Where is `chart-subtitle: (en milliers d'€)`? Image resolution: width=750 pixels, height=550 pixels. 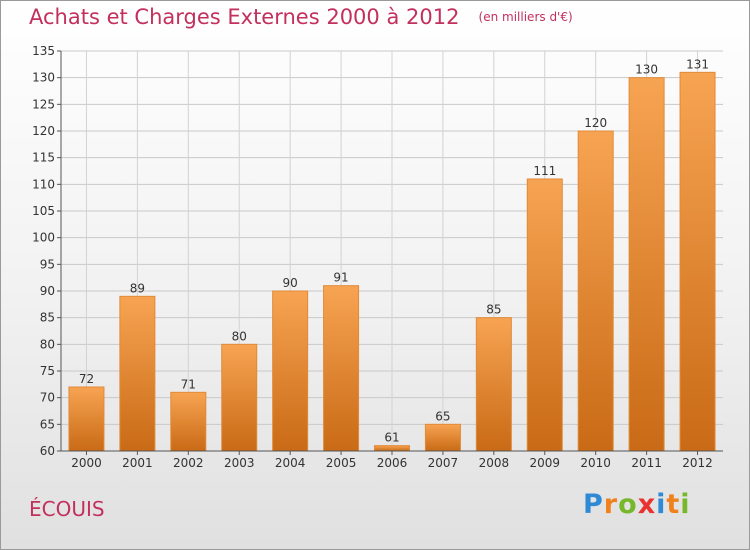
chart-subtitle: (en milliers d'€) is located at coordinates (525, 17).